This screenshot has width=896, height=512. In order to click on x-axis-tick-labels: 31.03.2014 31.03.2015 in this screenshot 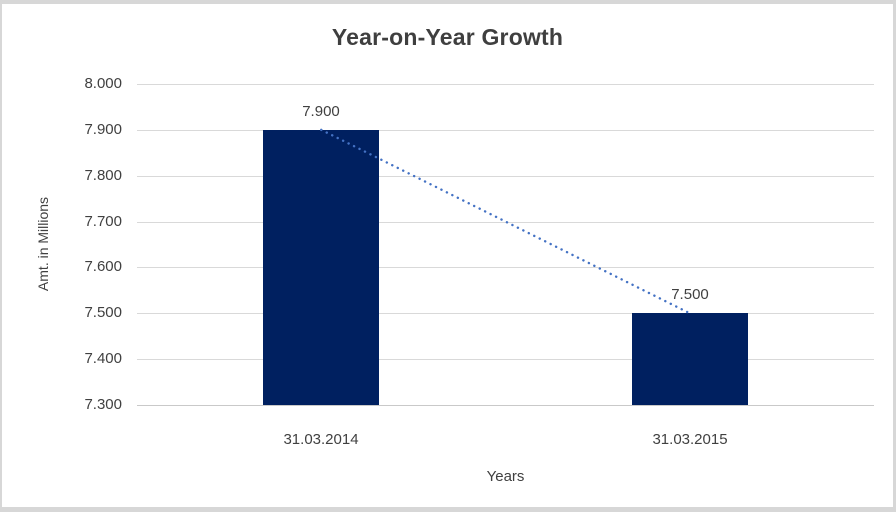, I will do `click(505, 440)`.